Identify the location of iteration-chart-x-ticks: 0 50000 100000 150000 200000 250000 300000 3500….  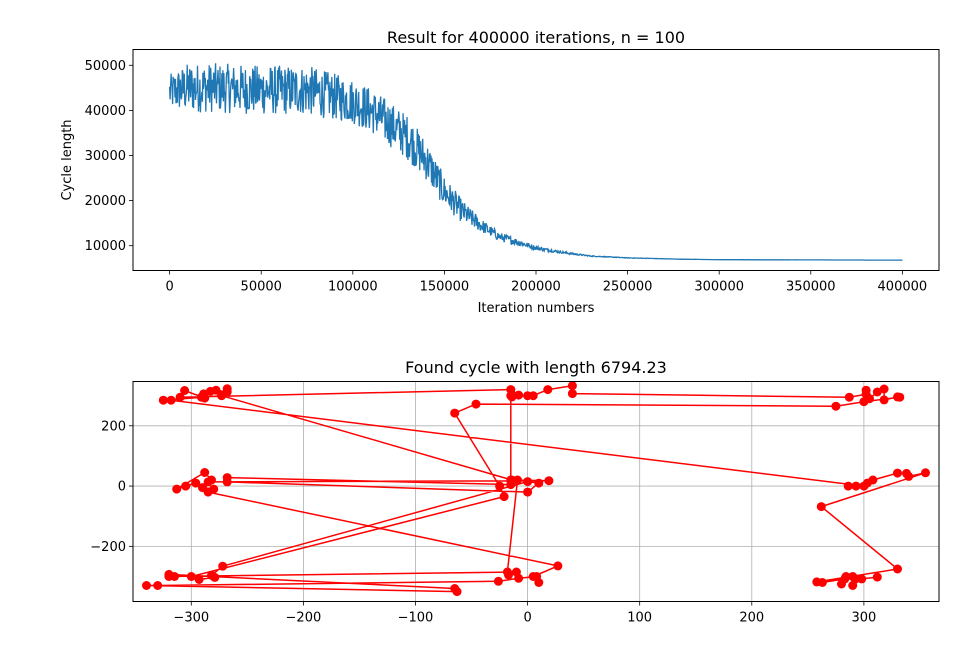
(546, 282).